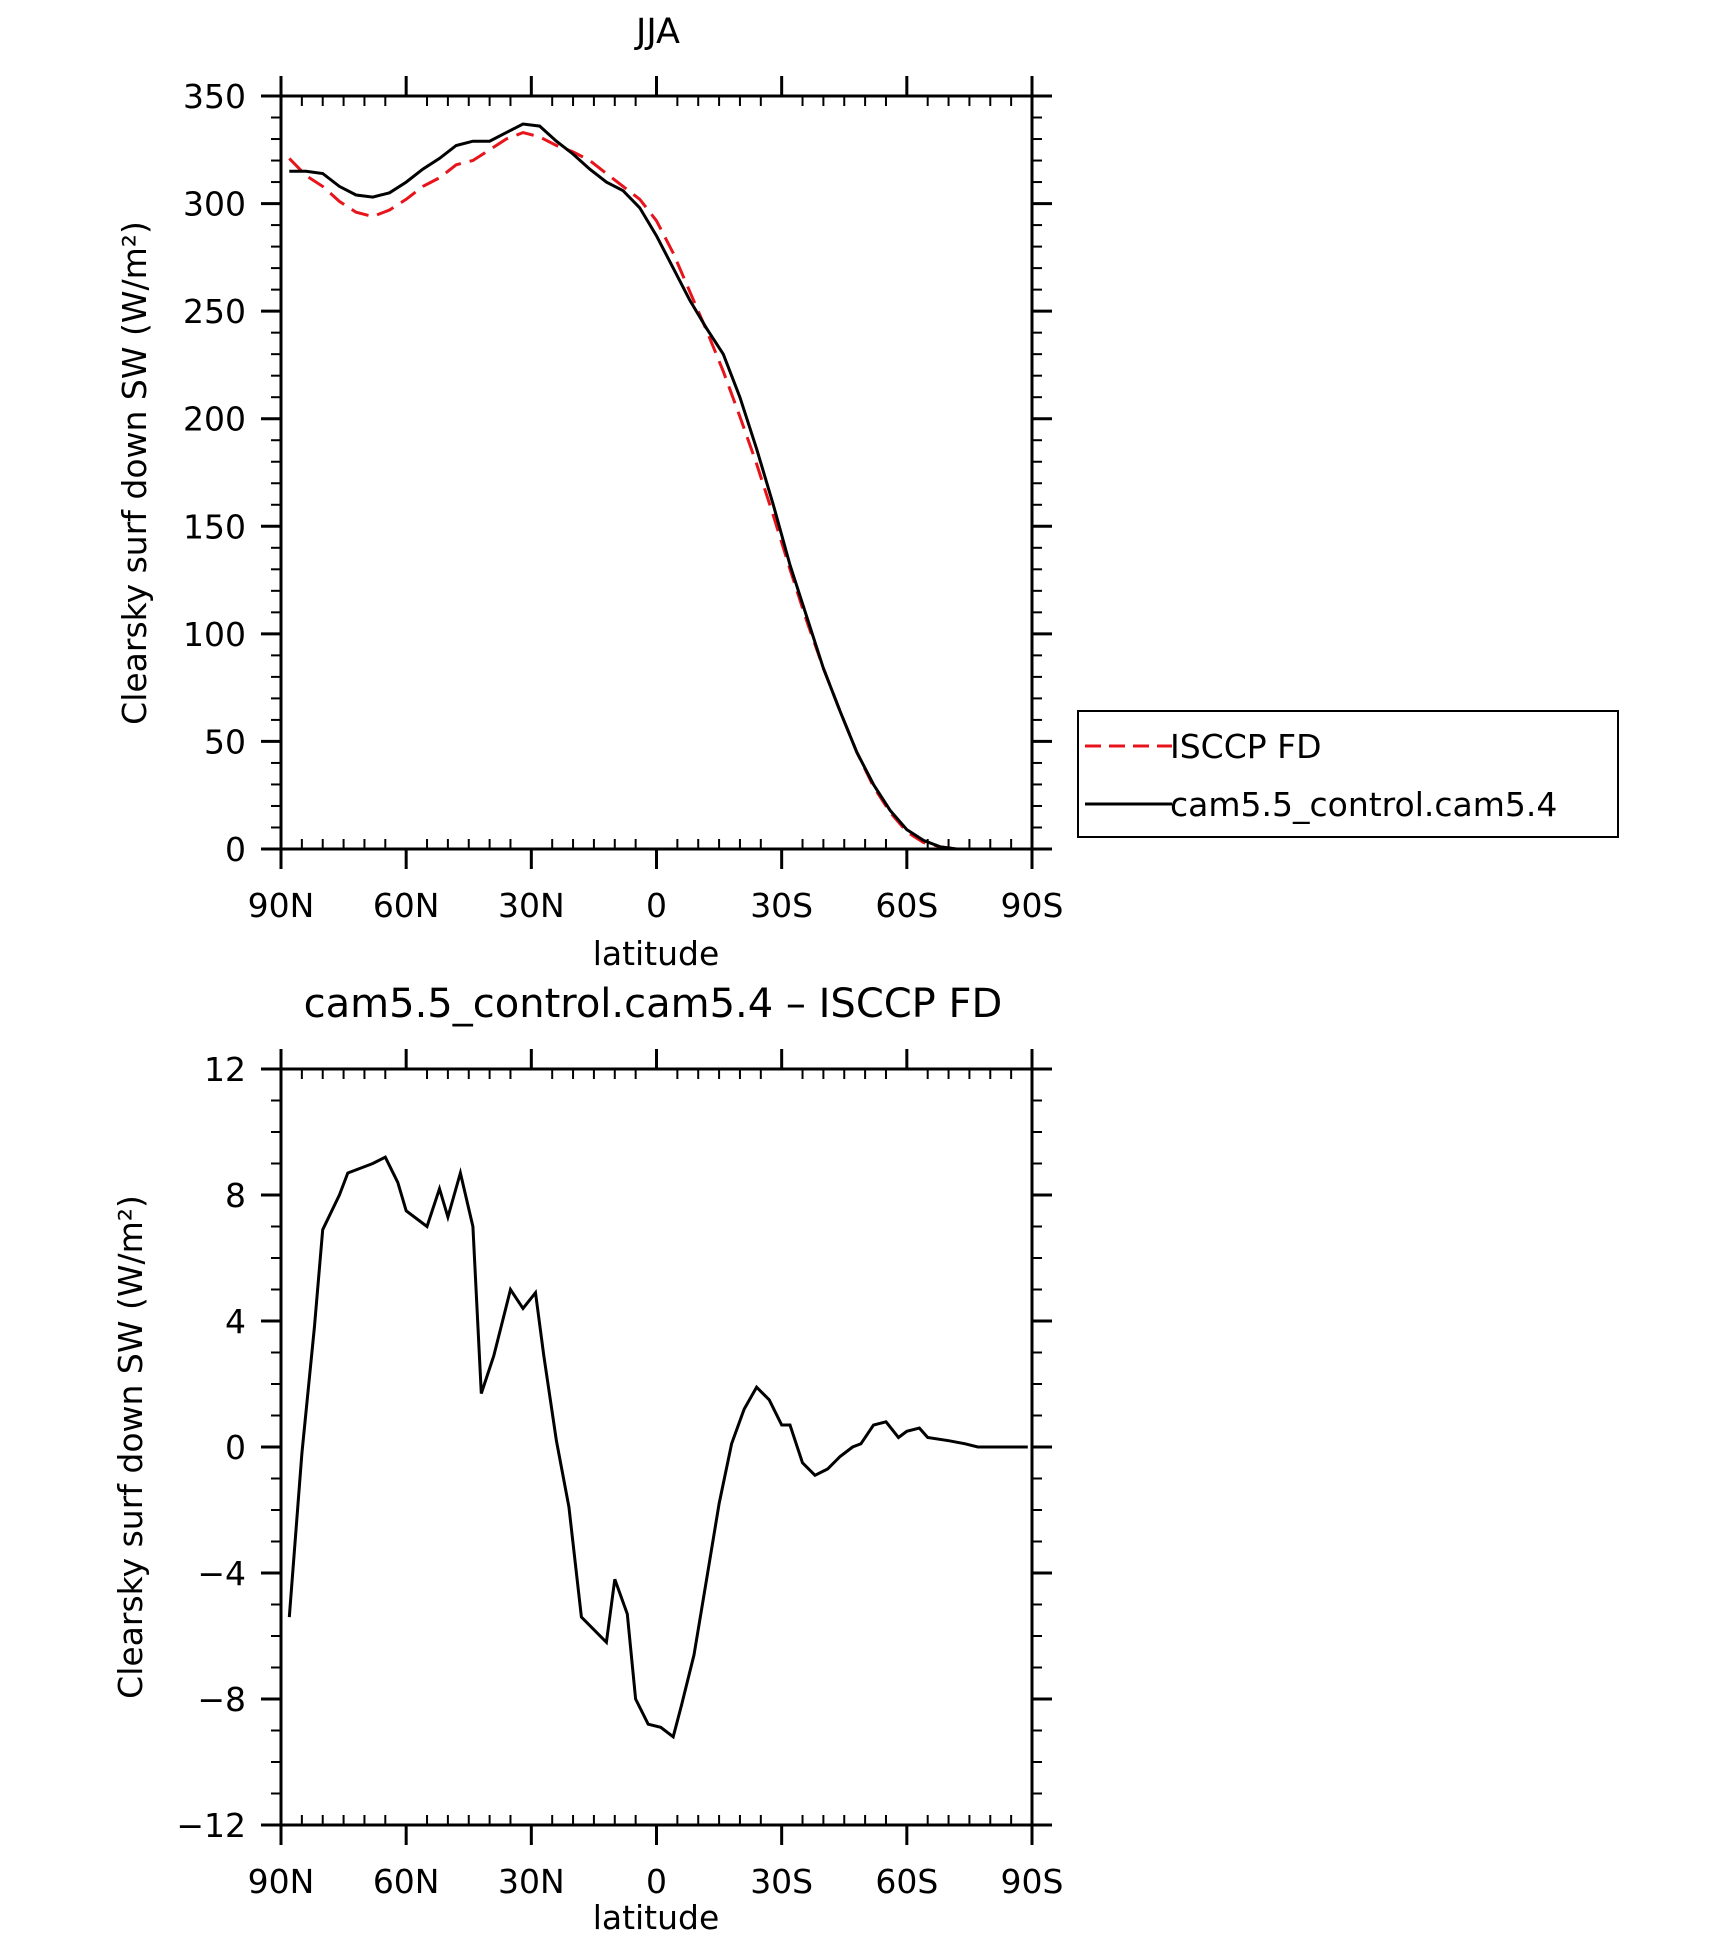  What do you see at coordinates (211, 1825) in the screenshot?
I see `y-tick-label: −12` at bounding box center [211, 1825].